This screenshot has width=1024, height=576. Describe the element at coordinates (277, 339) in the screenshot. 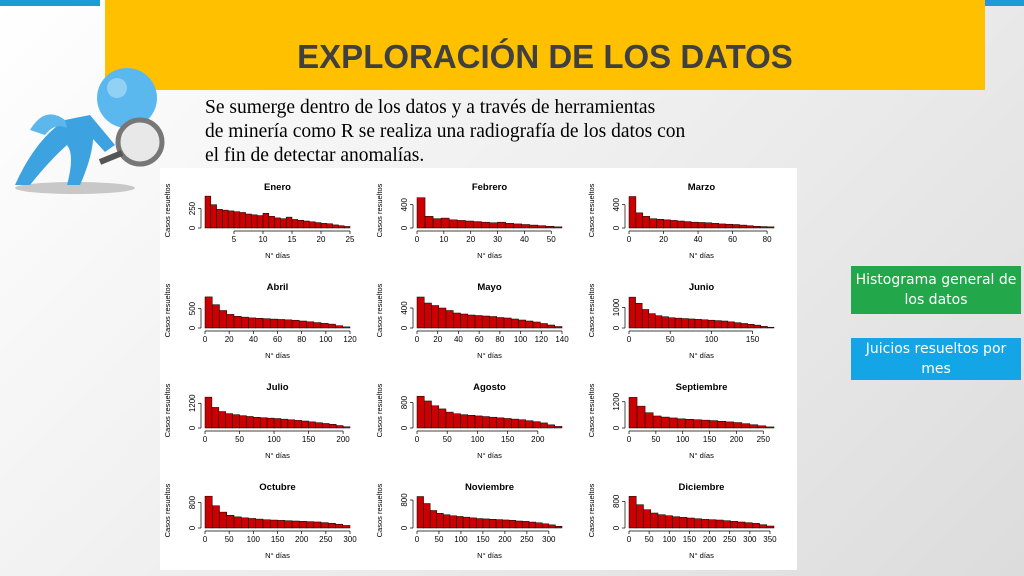

I see `x-tick-label: 60` at that location.